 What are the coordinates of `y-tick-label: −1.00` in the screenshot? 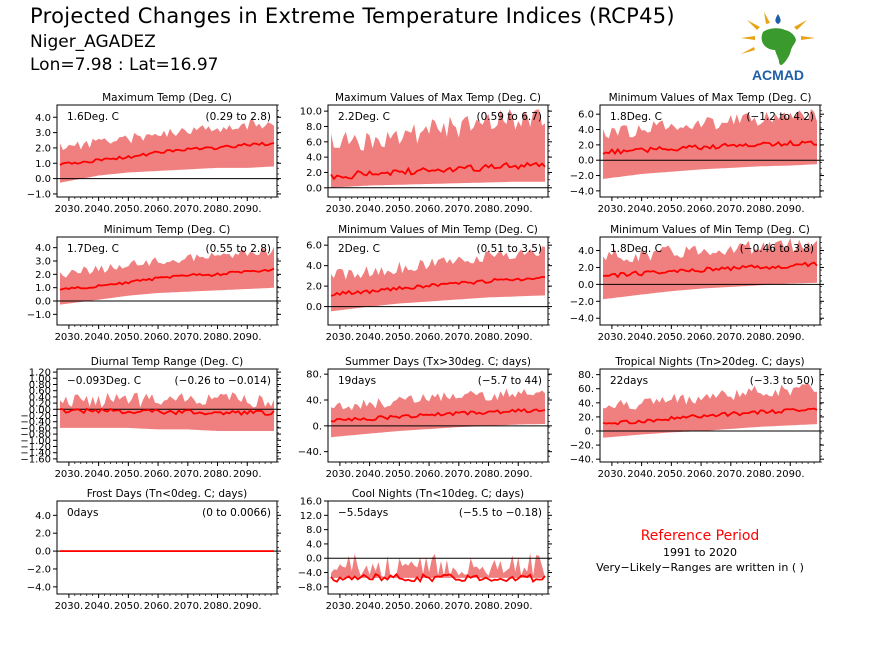 It's located at (35, 441).